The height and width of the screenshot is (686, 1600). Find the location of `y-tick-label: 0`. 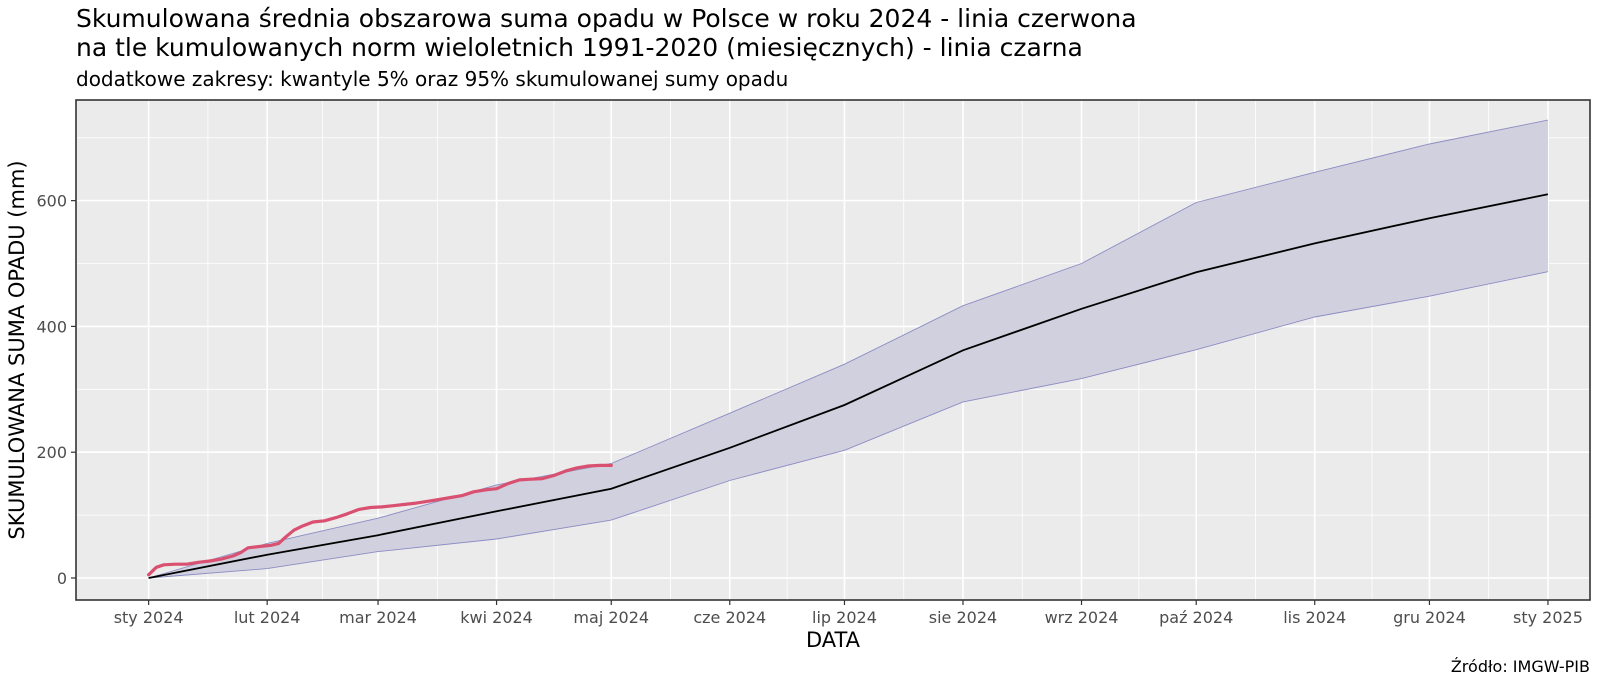

y-tick-label: 0 is located at coordinates (62, 578).